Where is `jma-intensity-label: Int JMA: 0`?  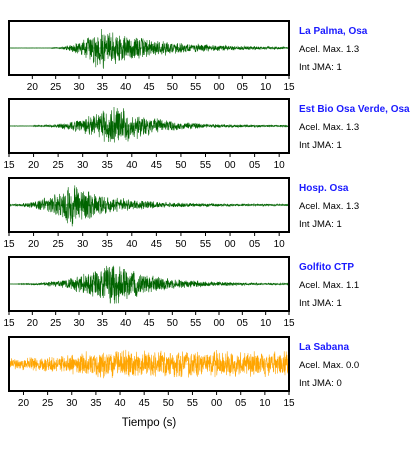 jma-intensity-label: Int JMA: 0 is located at coordinates (320, 383).